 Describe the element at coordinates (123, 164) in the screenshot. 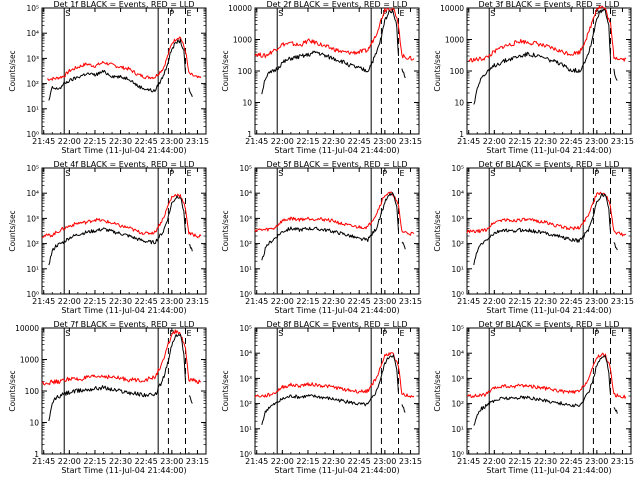

I see `chart-title: Det 4f BLACK = Events, RED = LLD` at that location.